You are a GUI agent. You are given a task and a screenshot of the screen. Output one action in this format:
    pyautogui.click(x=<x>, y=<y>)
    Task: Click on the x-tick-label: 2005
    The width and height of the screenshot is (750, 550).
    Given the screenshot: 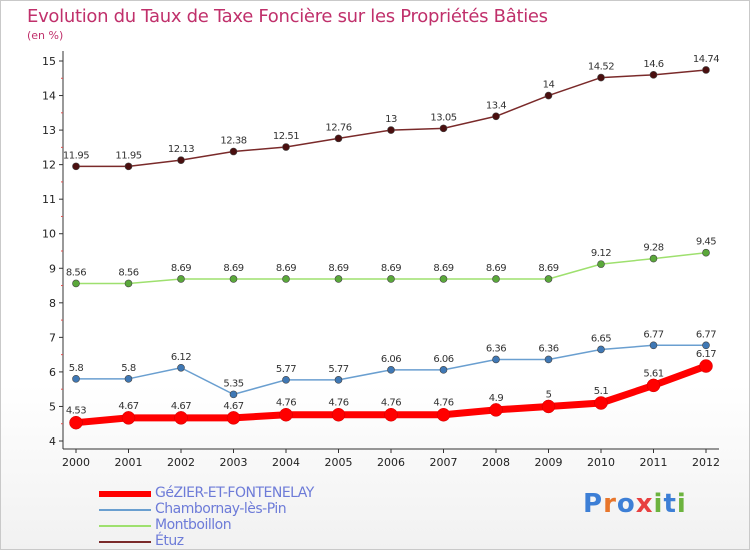 What is the action you would take?
    pyautogui.click(x=339, y=462)
    